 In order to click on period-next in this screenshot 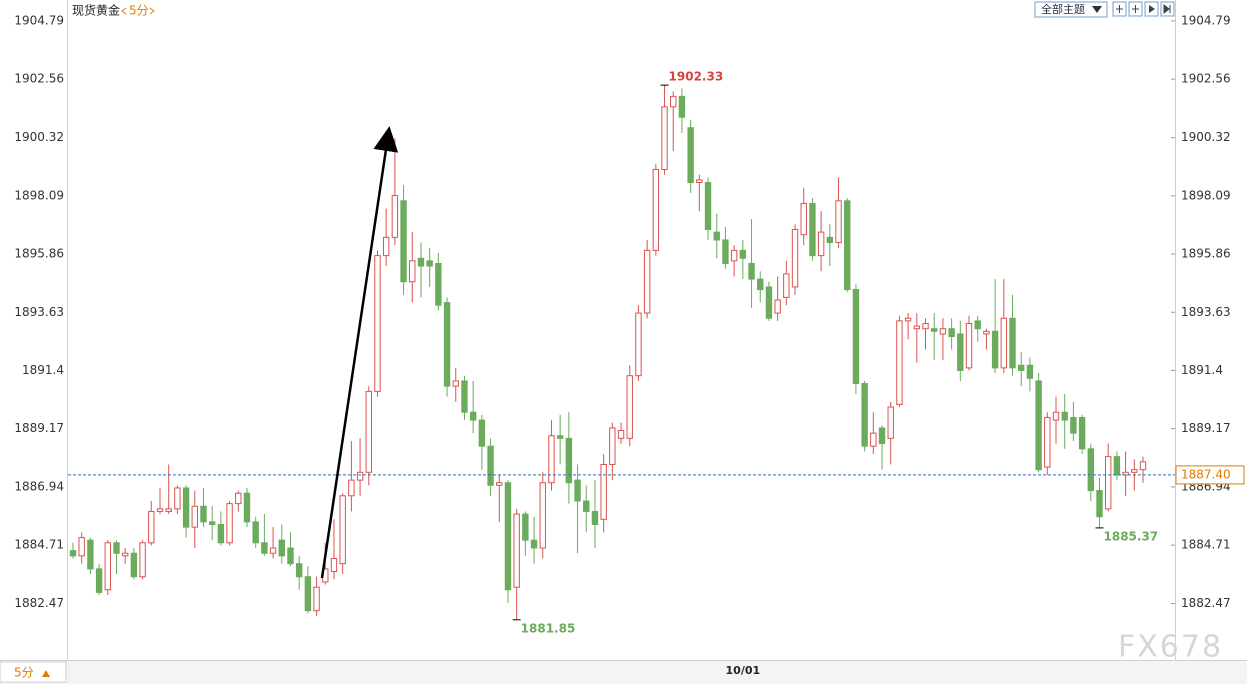, I will do `click(152, 11)`.